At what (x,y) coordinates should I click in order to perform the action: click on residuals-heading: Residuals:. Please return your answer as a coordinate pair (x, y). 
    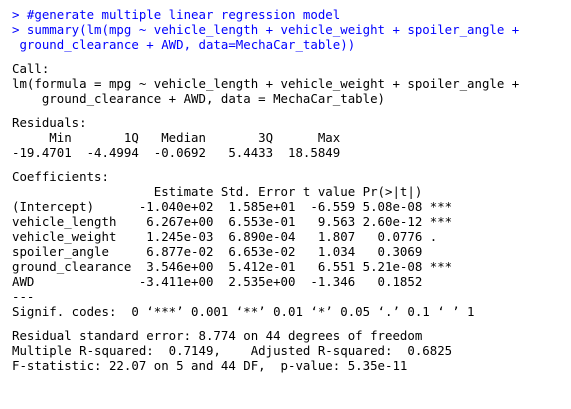
    Looking at the image, I should click on (49, 122).